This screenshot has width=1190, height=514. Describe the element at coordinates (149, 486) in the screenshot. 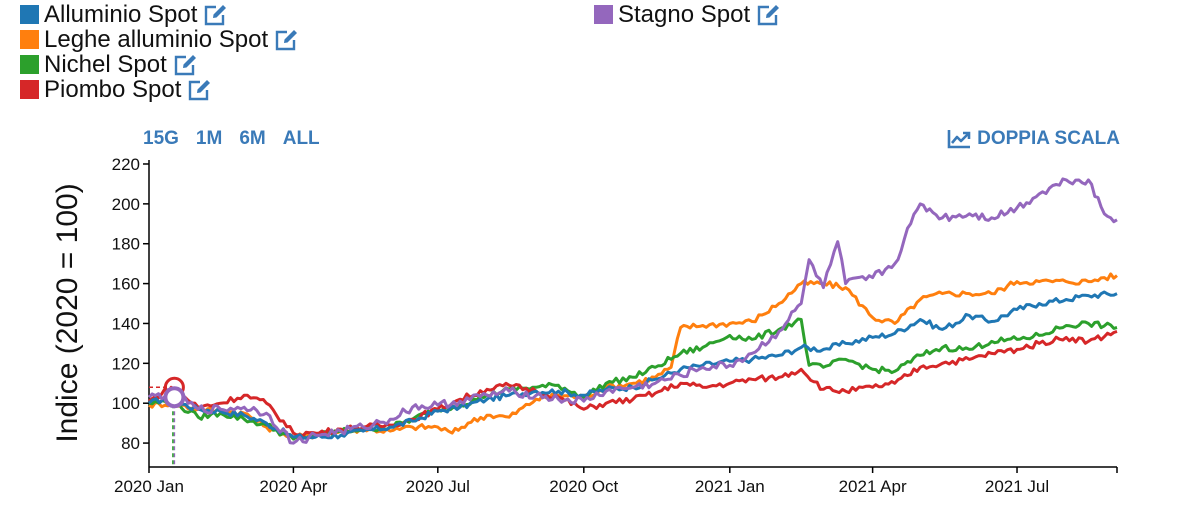

I see `x-tick-label: 2020 Jan` at that location.